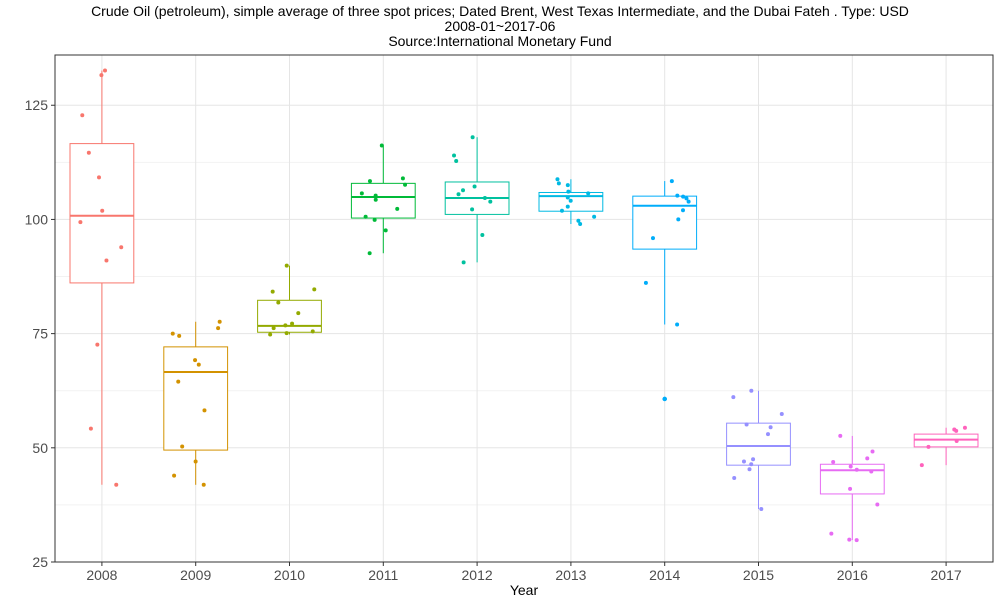  Describe the element at coordinates (477, 575) in the screenshot. I see `x-tick-label-2012: 2012` at that location.